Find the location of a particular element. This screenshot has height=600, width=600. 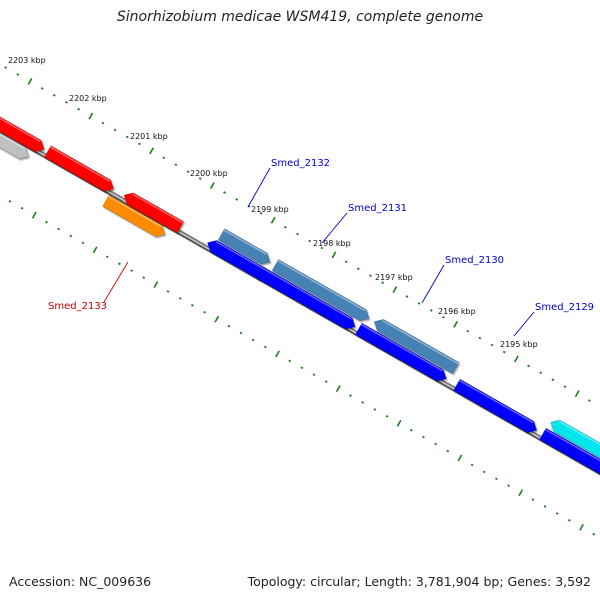

accession-text: Accession: NC_009636 is located at coordinates (80, 581).